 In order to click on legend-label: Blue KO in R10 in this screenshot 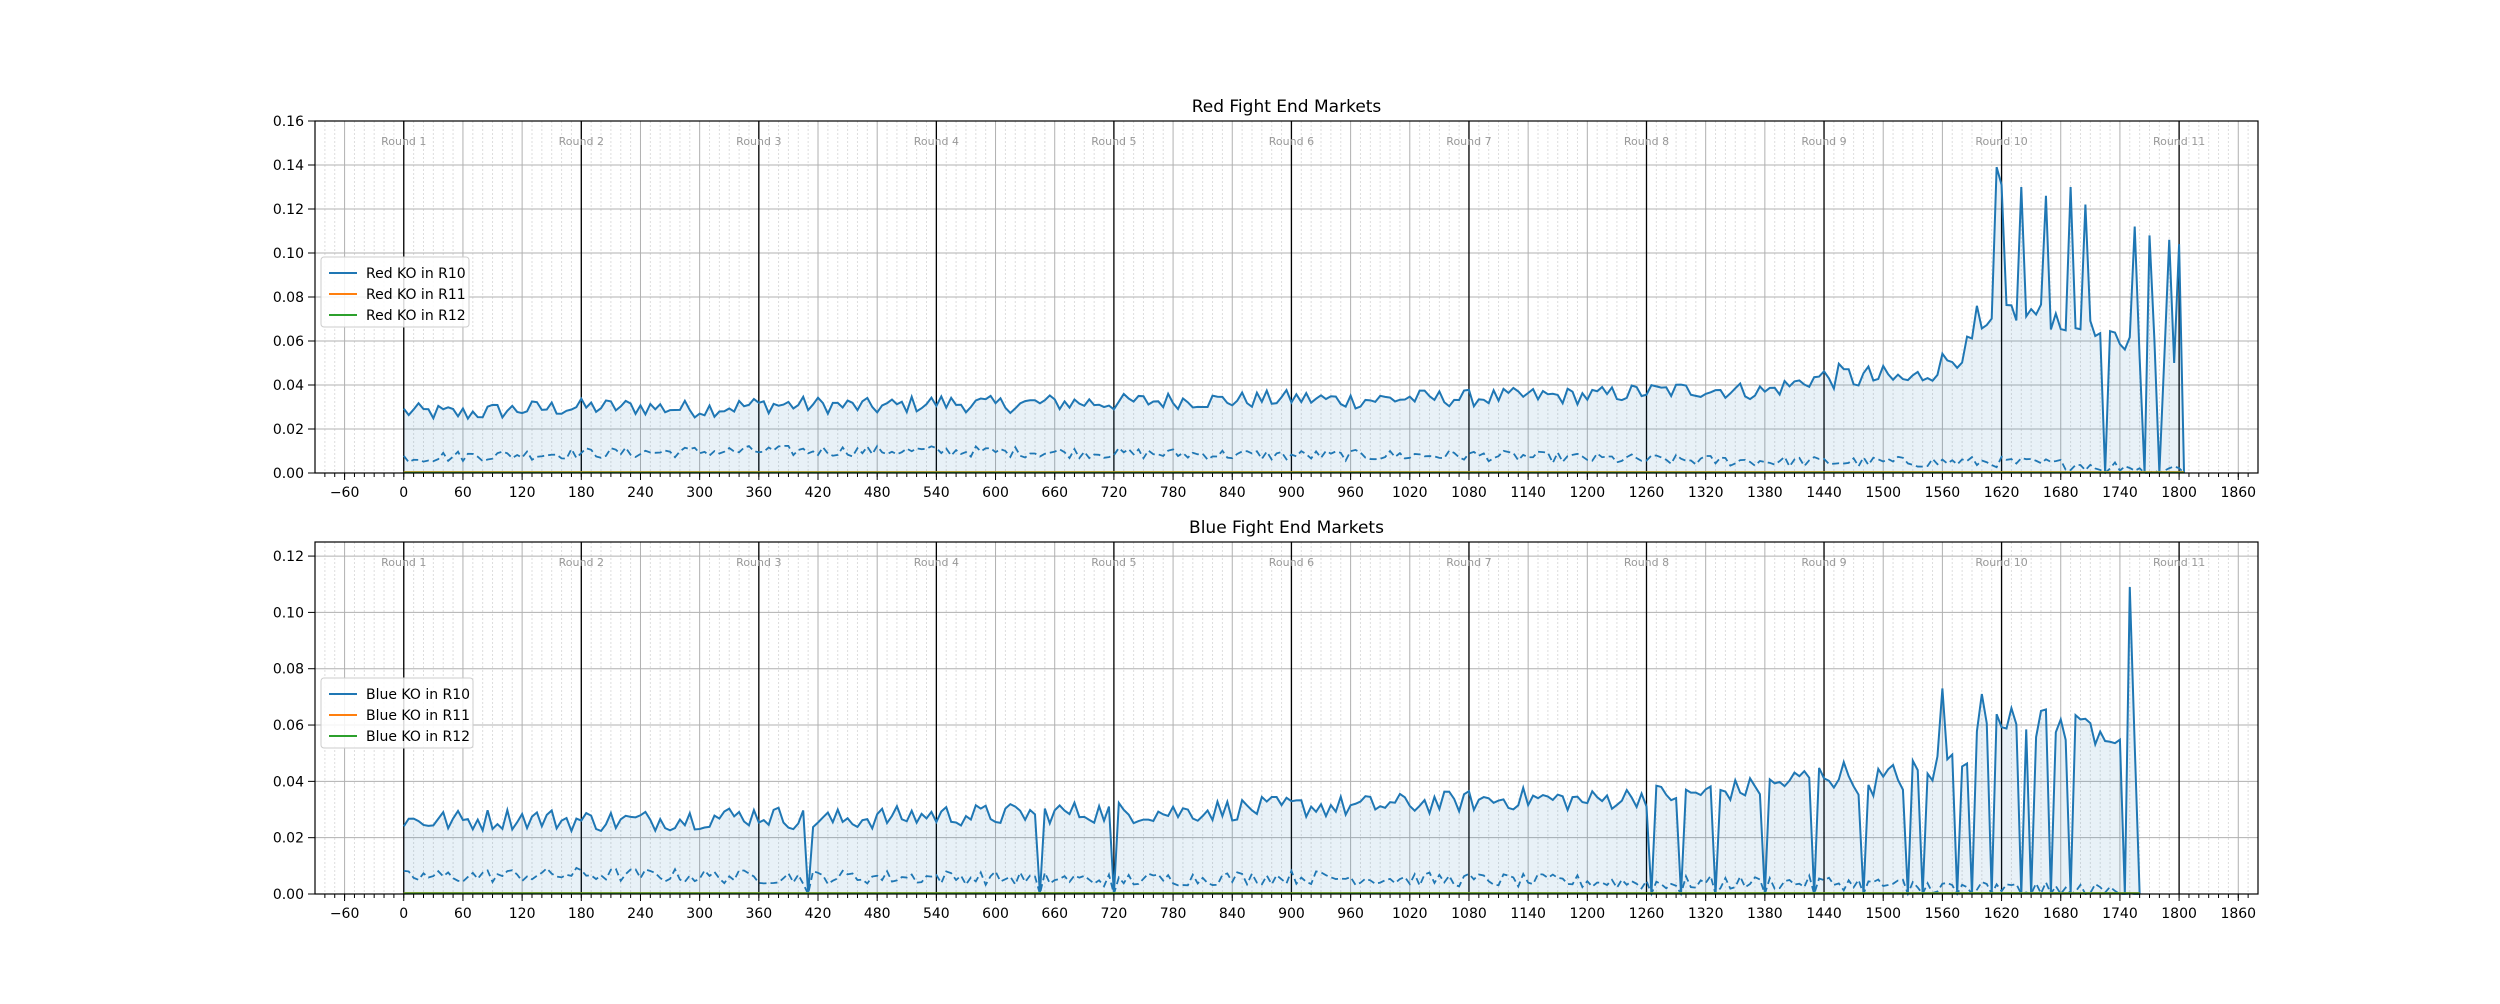, I will do `click(418, 695)`.